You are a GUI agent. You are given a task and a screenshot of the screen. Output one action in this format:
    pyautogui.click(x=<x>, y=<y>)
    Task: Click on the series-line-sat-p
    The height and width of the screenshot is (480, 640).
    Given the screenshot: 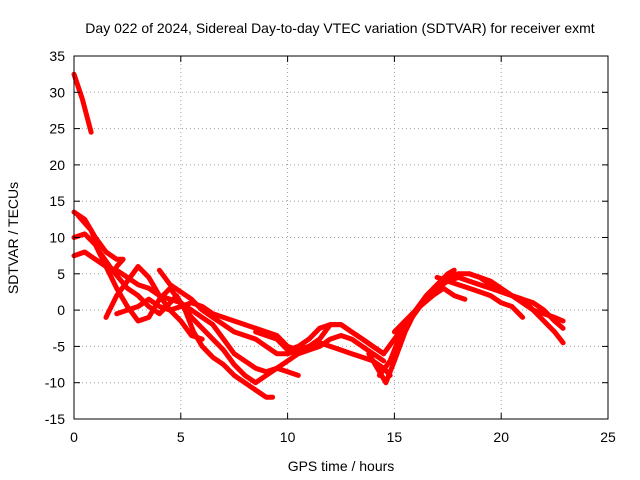 What is the action you would take?
    pyautogui.click(x=516, y=301)
    